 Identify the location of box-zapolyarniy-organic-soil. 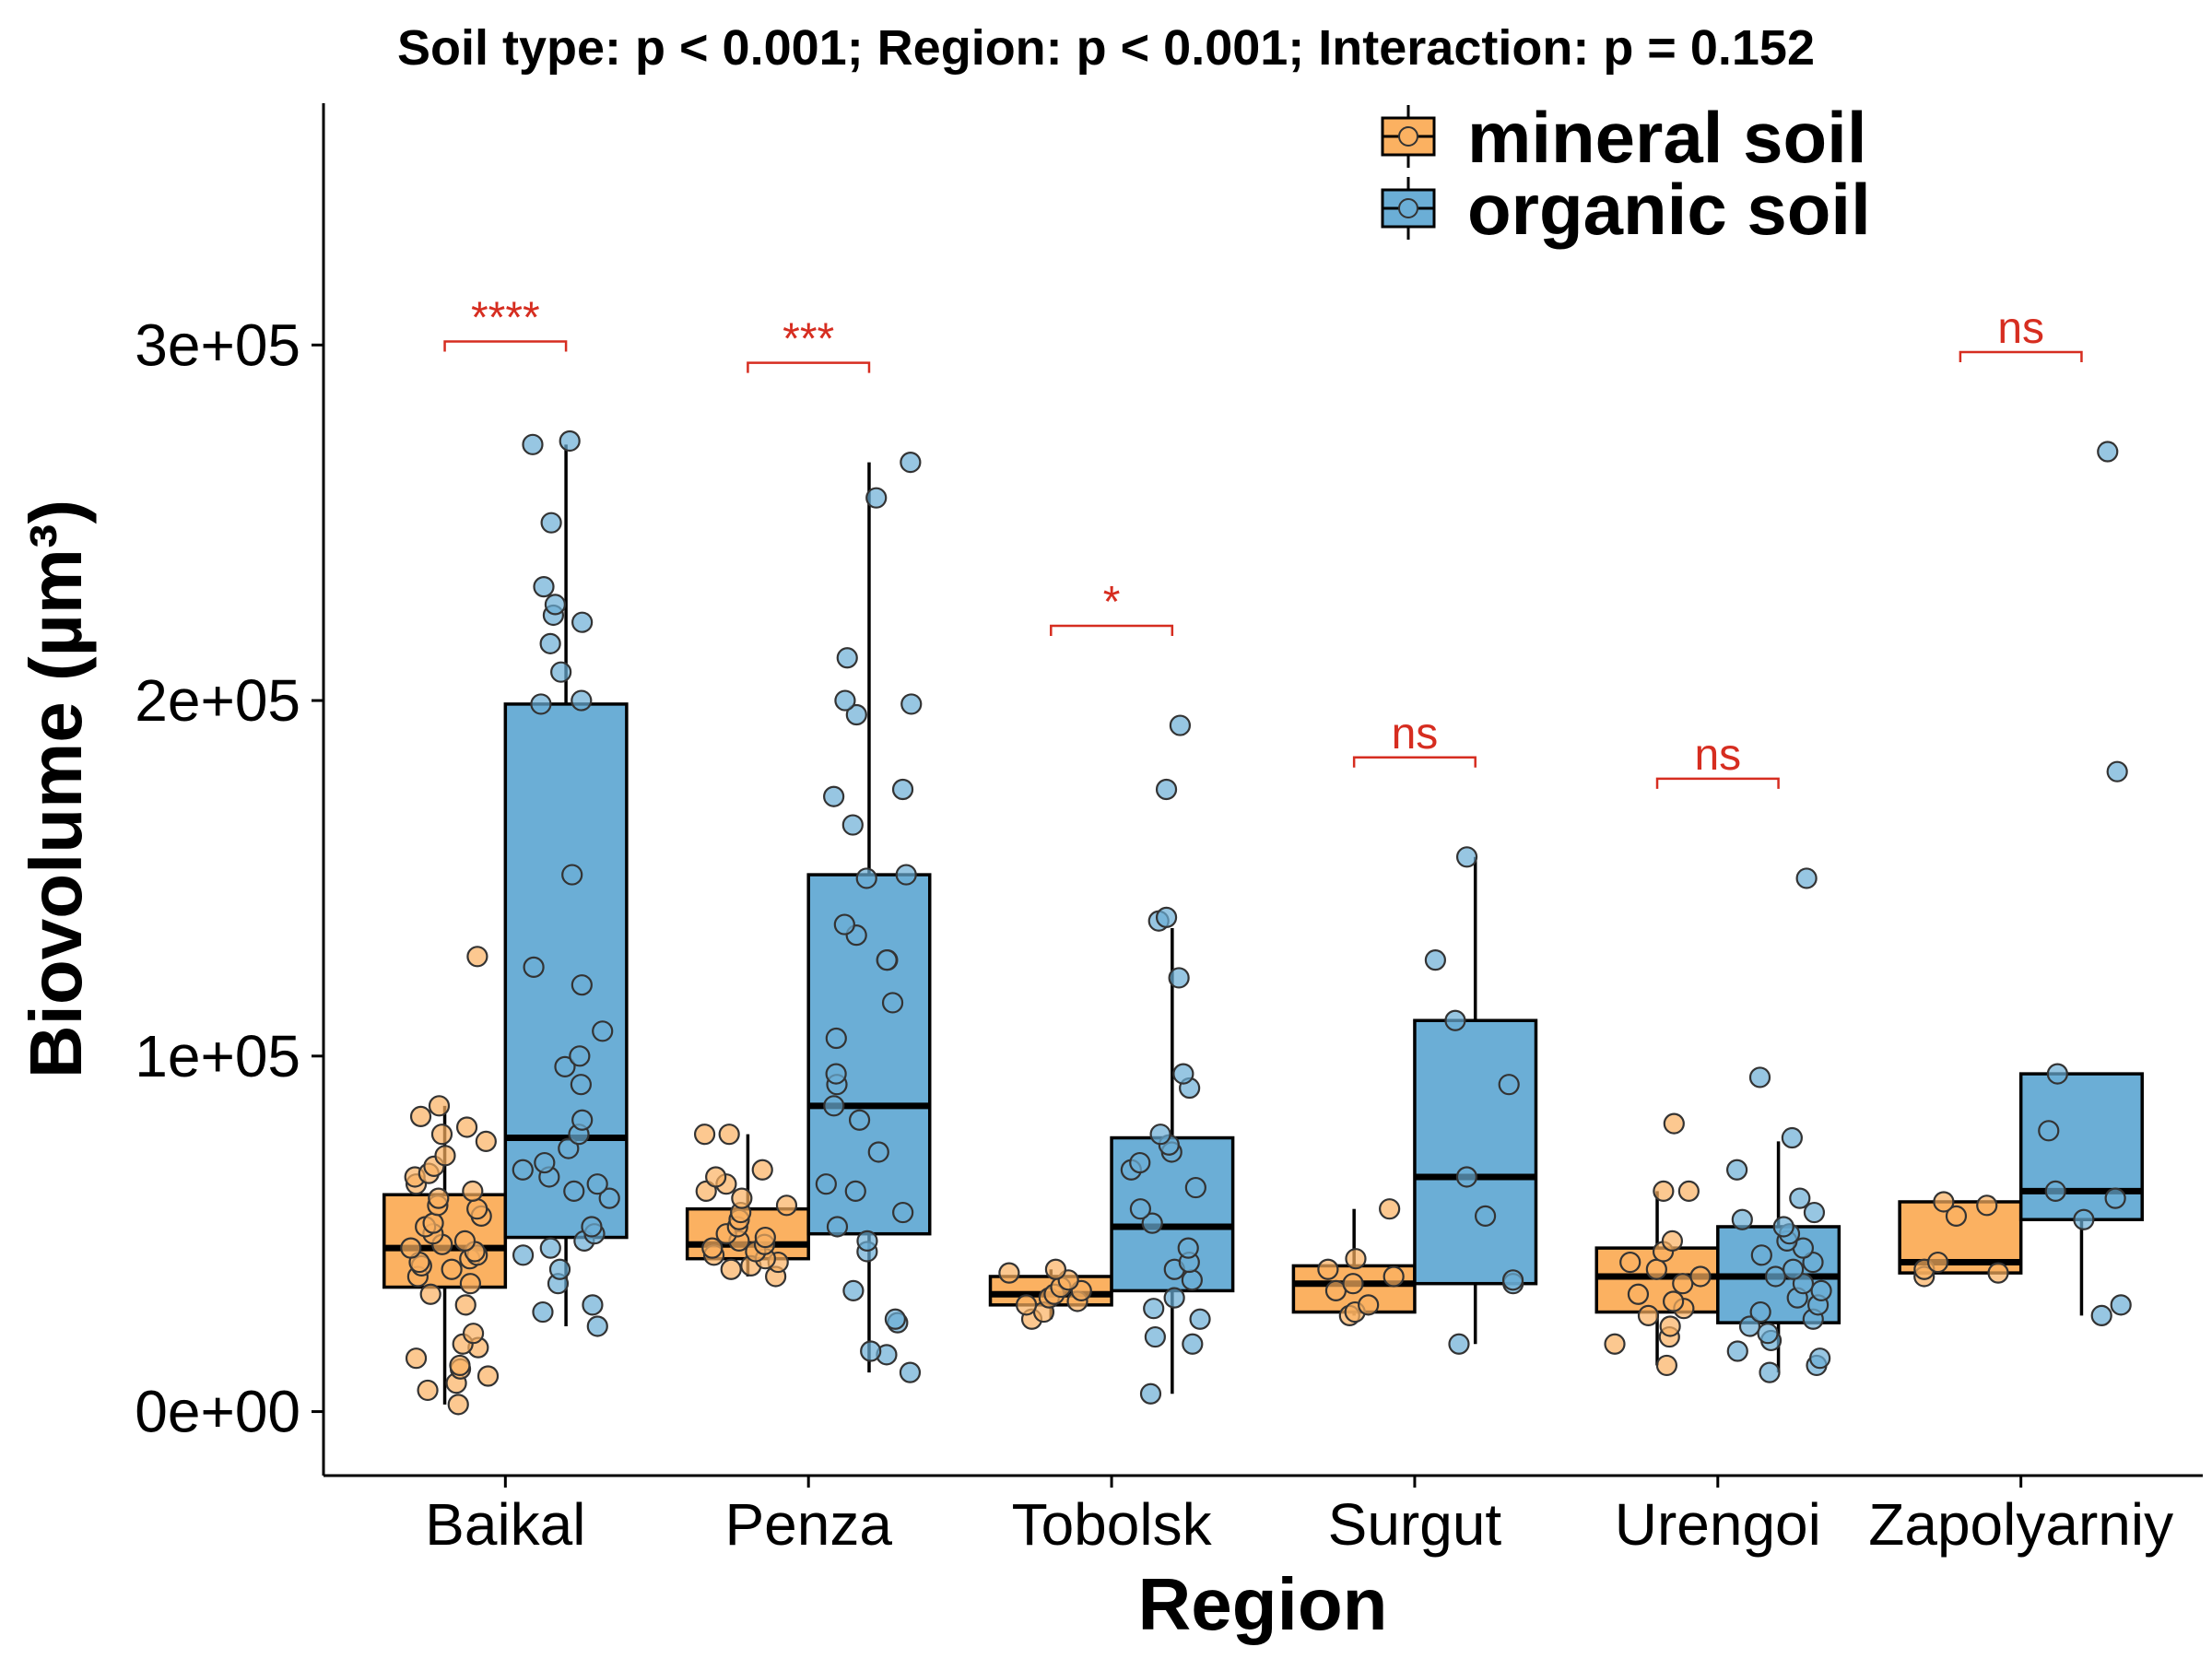
(2081, 884).